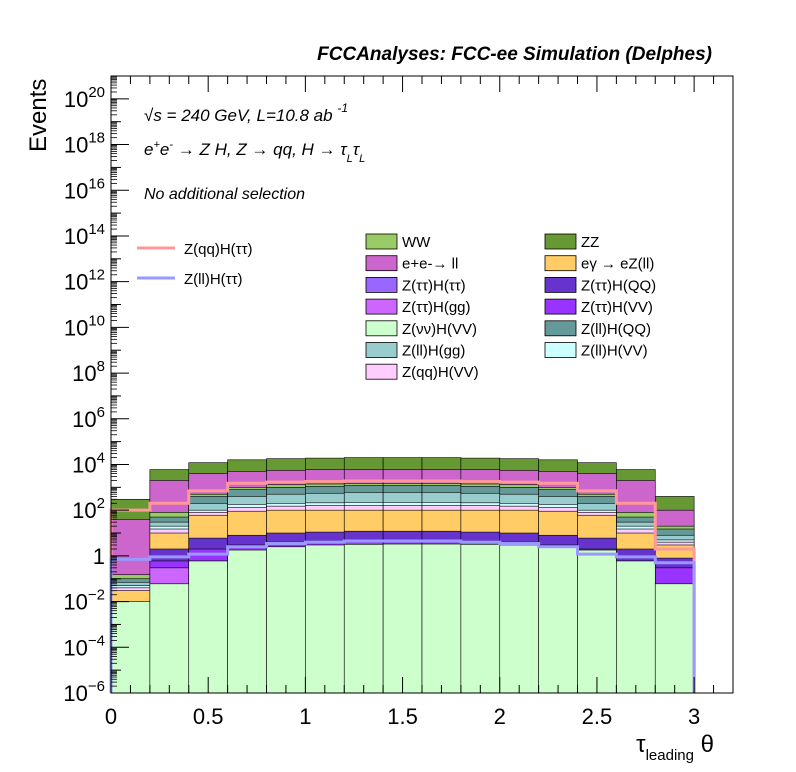  I want to click on x-tick-label: 2, so click(500, 716).